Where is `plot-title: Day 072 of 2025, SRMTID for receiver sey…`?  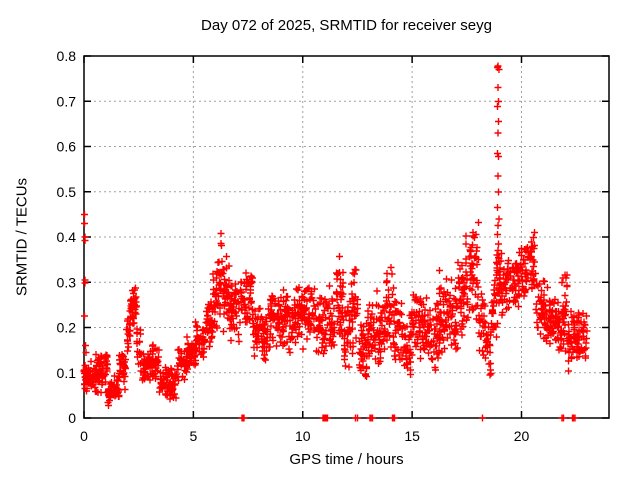 plot-title: Day 072 of 2025, SRMTID for receiver sey… is located at coordinates (346, 25).